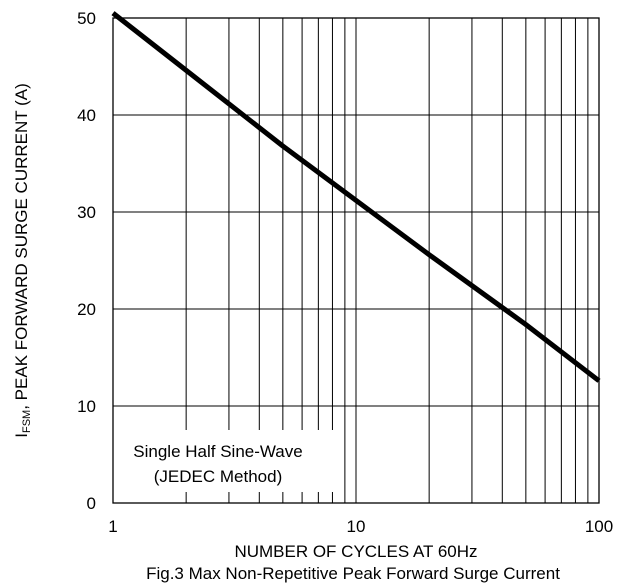 This screenshot has width=624, height=586. What do you see at coordinates (355, 551) in the screenshot?
I see `x-axis-title: NUMBER OF CYCLES AT 60Hz` at bounding box center [355, 551].